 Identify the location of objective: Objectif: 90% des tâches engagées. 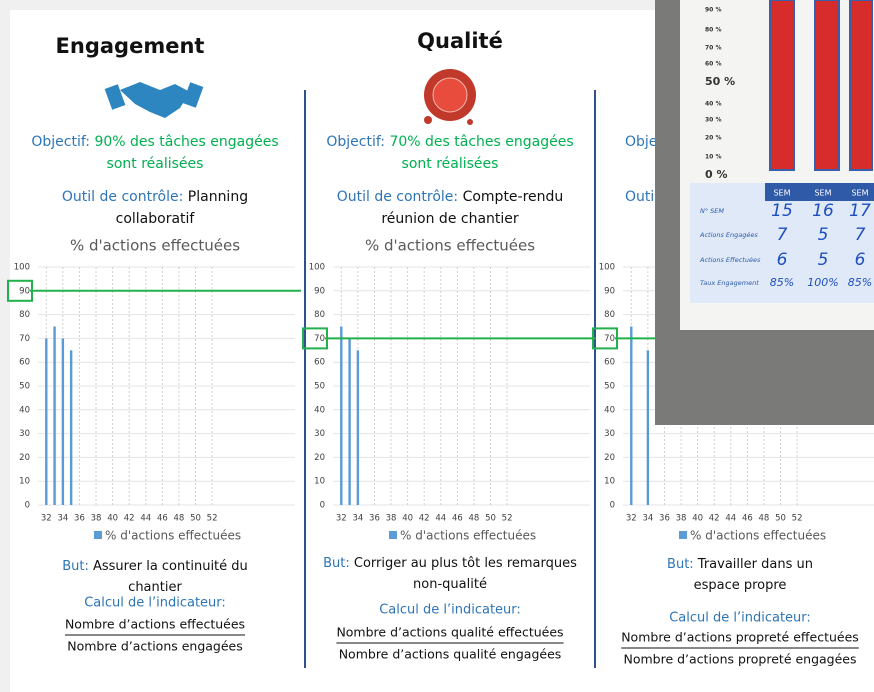
(154, 142).